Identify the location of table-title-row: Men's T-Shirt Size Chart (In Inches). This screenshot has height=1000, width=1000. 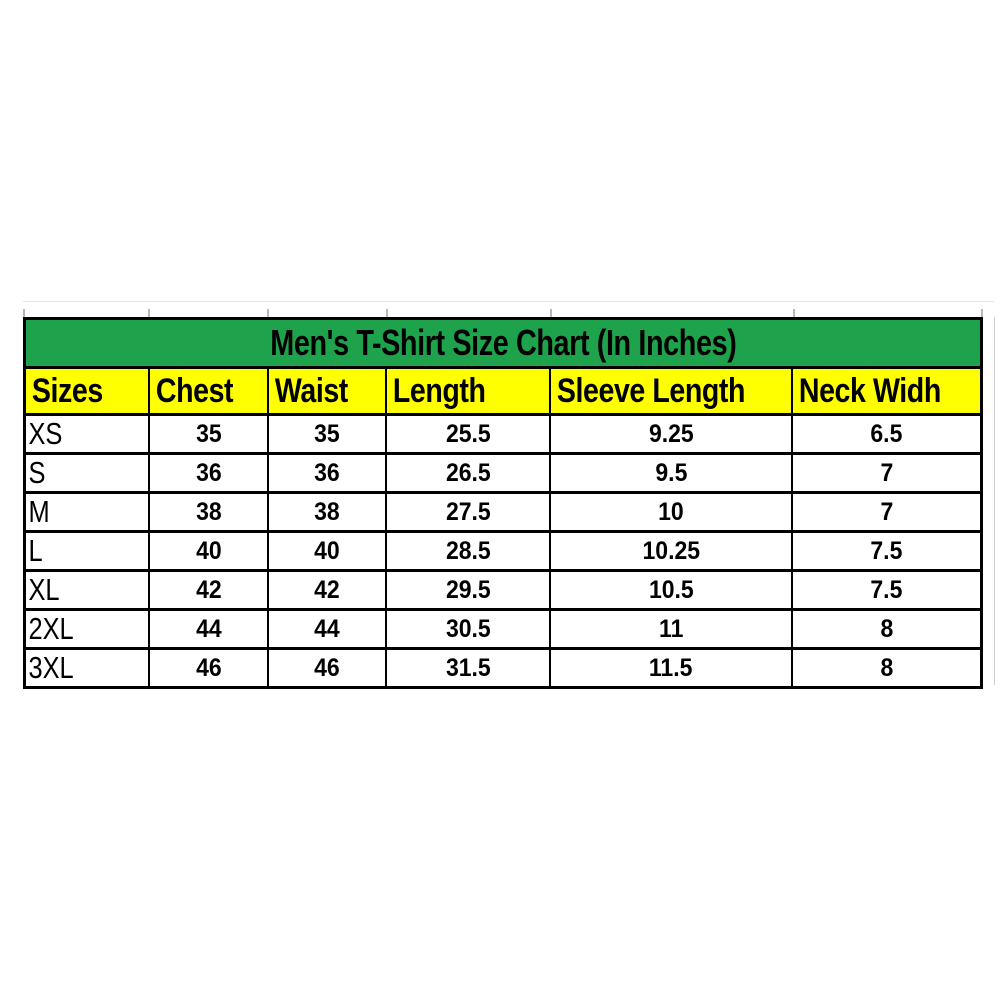
(503, 343).